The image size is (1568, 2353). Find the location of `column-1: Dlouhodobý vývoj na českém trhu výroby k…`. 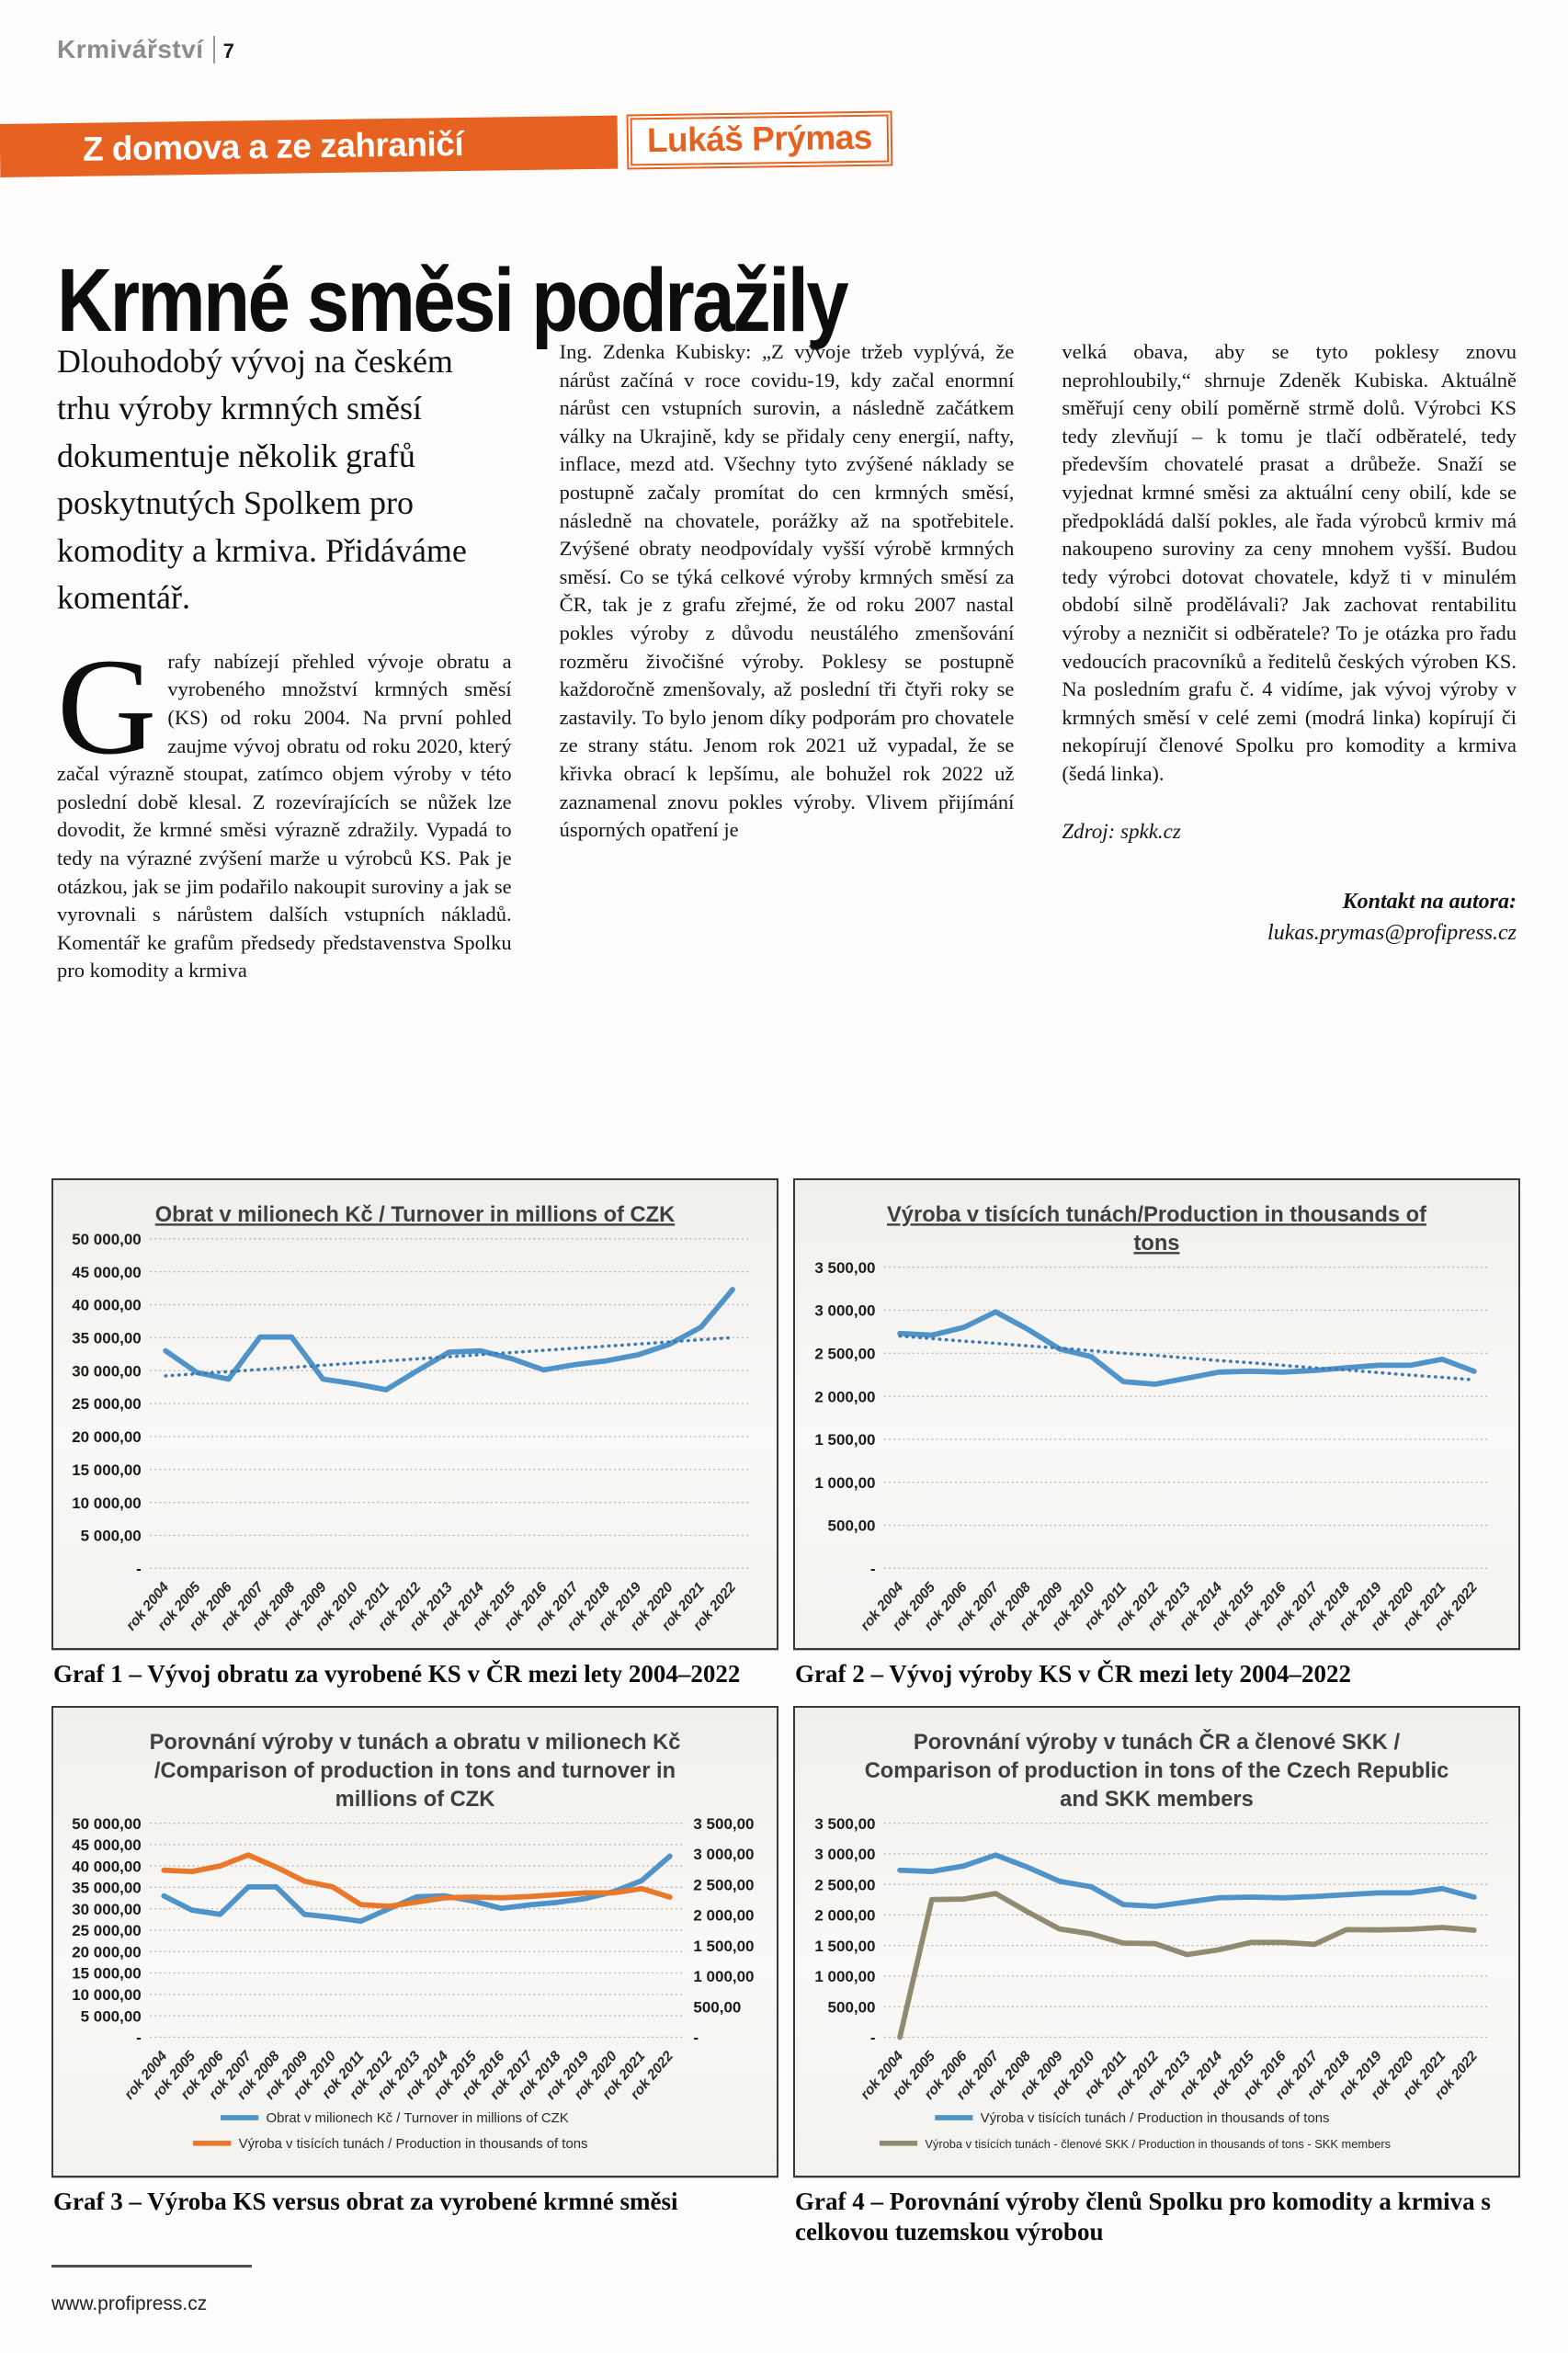

column-1: Dlouhodobý vývoj na českém trhu výroby k… is located at coordinates (284, 661).